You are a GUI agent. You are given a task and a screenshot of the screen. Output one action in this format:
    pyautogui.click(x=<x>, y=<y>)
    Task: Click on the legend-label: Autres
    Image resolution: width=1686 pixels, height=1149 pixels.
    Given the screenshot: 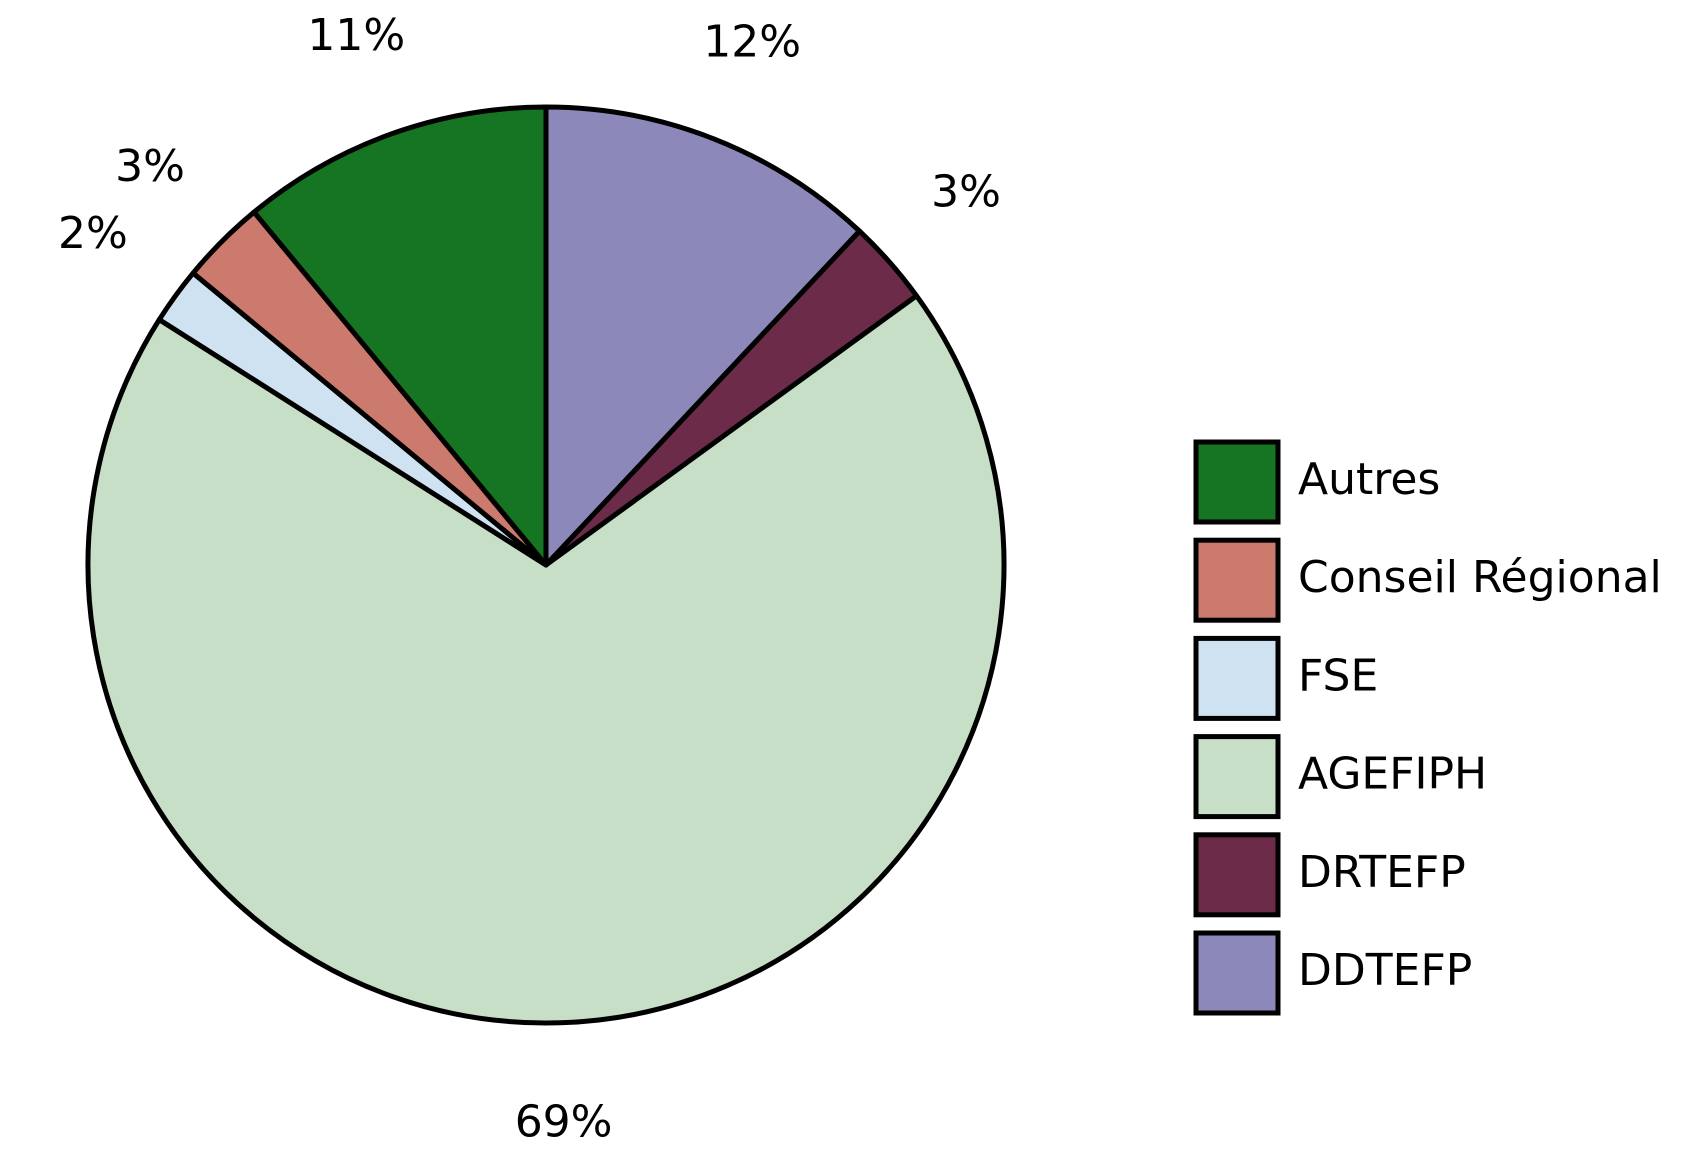 What is the action you would take?
    pyautogui.click(x=1369, y=479)
    